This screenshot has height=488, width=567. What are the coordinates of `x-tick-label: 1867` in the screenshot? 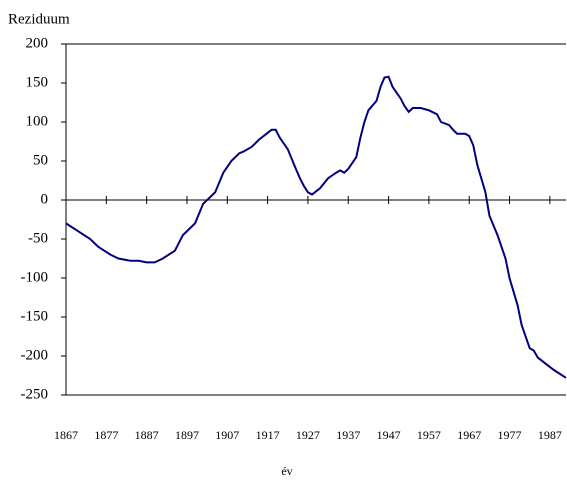 It's located at (66, 435).